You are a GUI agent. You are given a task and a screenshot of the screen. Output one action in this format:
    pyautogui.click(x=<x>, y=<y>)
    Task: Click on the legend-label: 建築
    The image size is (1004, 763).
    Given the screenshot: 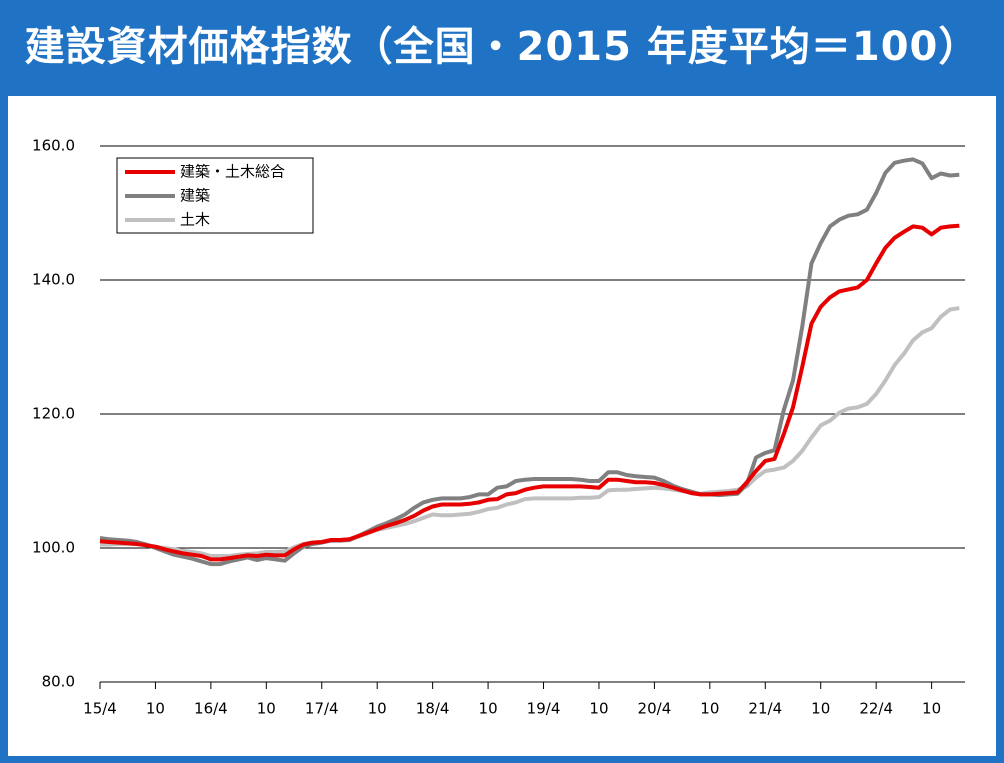 What is the action you would take?
    pyautogui.click(x=195, y=196)
    